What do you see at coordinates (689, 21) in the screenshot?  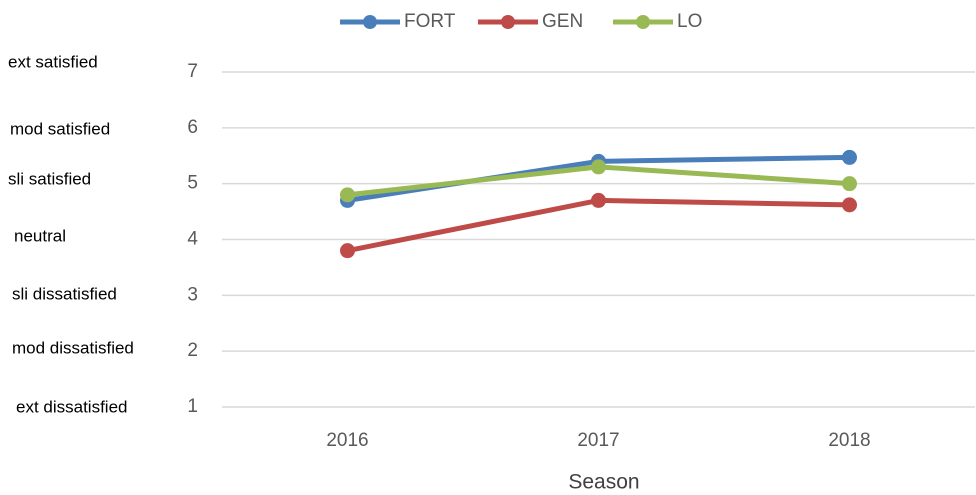 I see `legend-label: LO` at bounding box center [689, 21].